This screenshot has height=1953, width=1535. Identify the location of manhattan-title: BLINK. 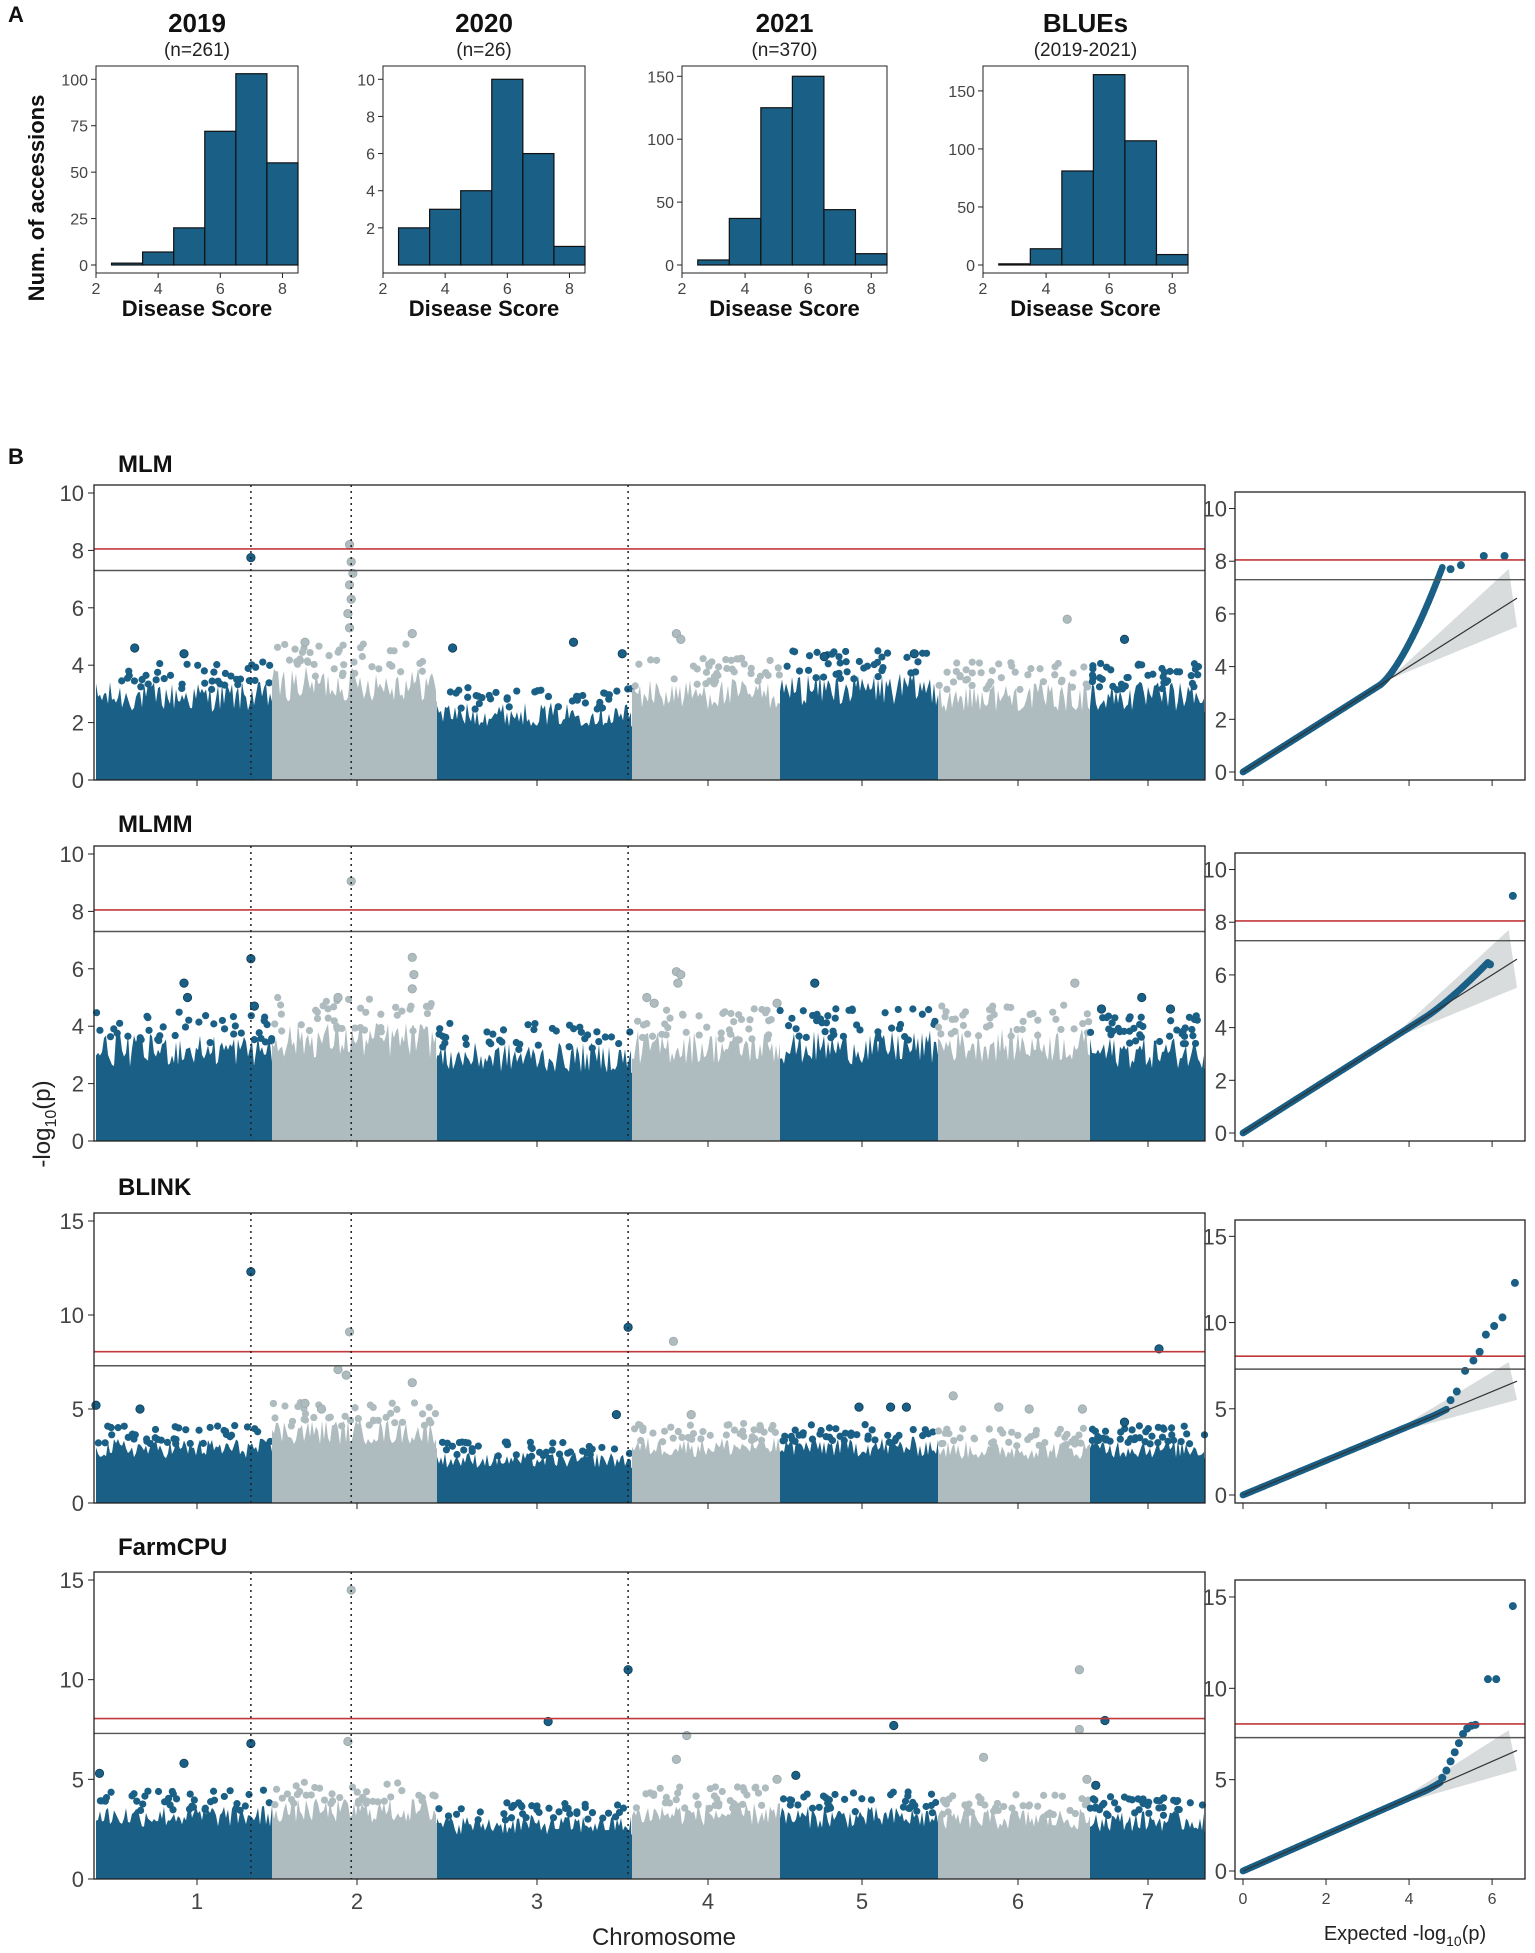
(155, 1187).